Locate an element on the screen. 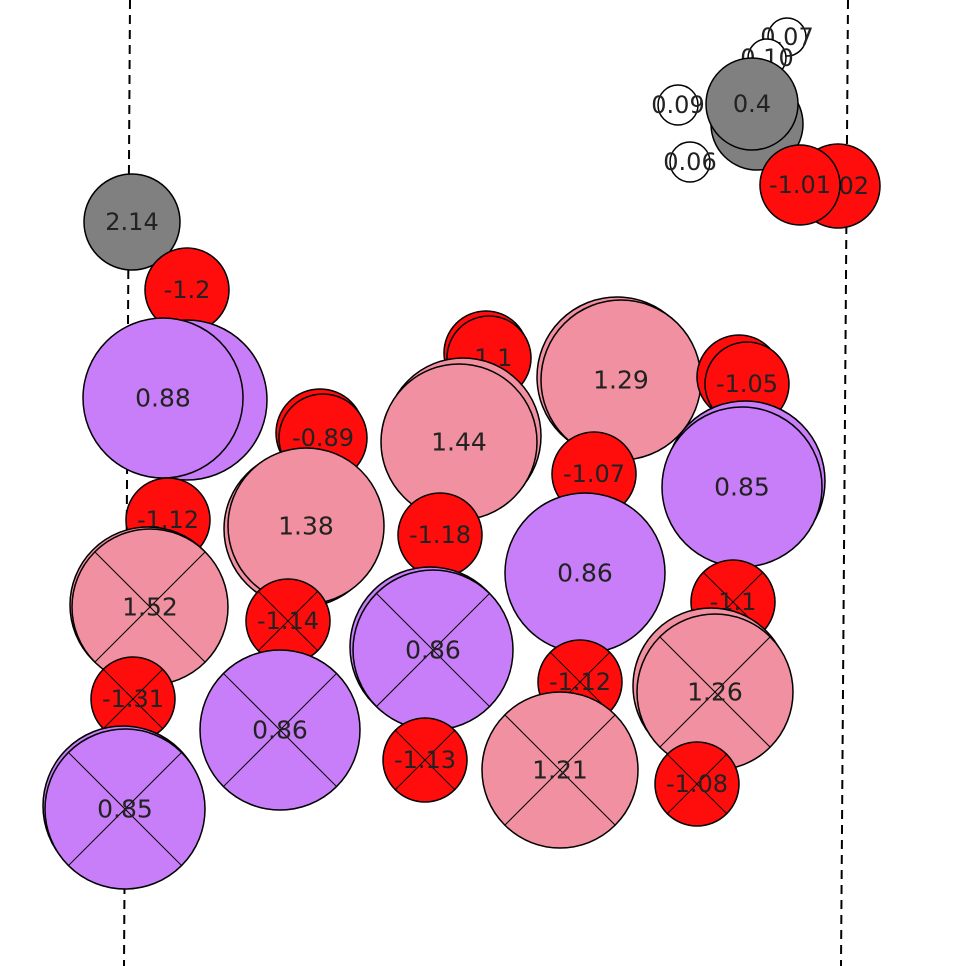  atom-oxygen: -1.01 is located at coordinates (800, 185).